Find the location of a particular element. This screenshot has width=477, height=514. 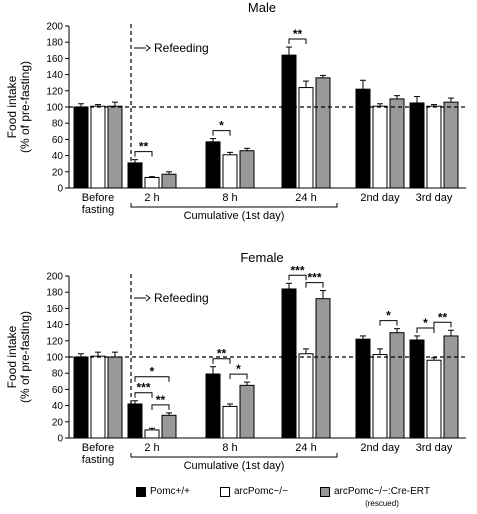

x-tick-label: Before is located at coordinates (98, 198).